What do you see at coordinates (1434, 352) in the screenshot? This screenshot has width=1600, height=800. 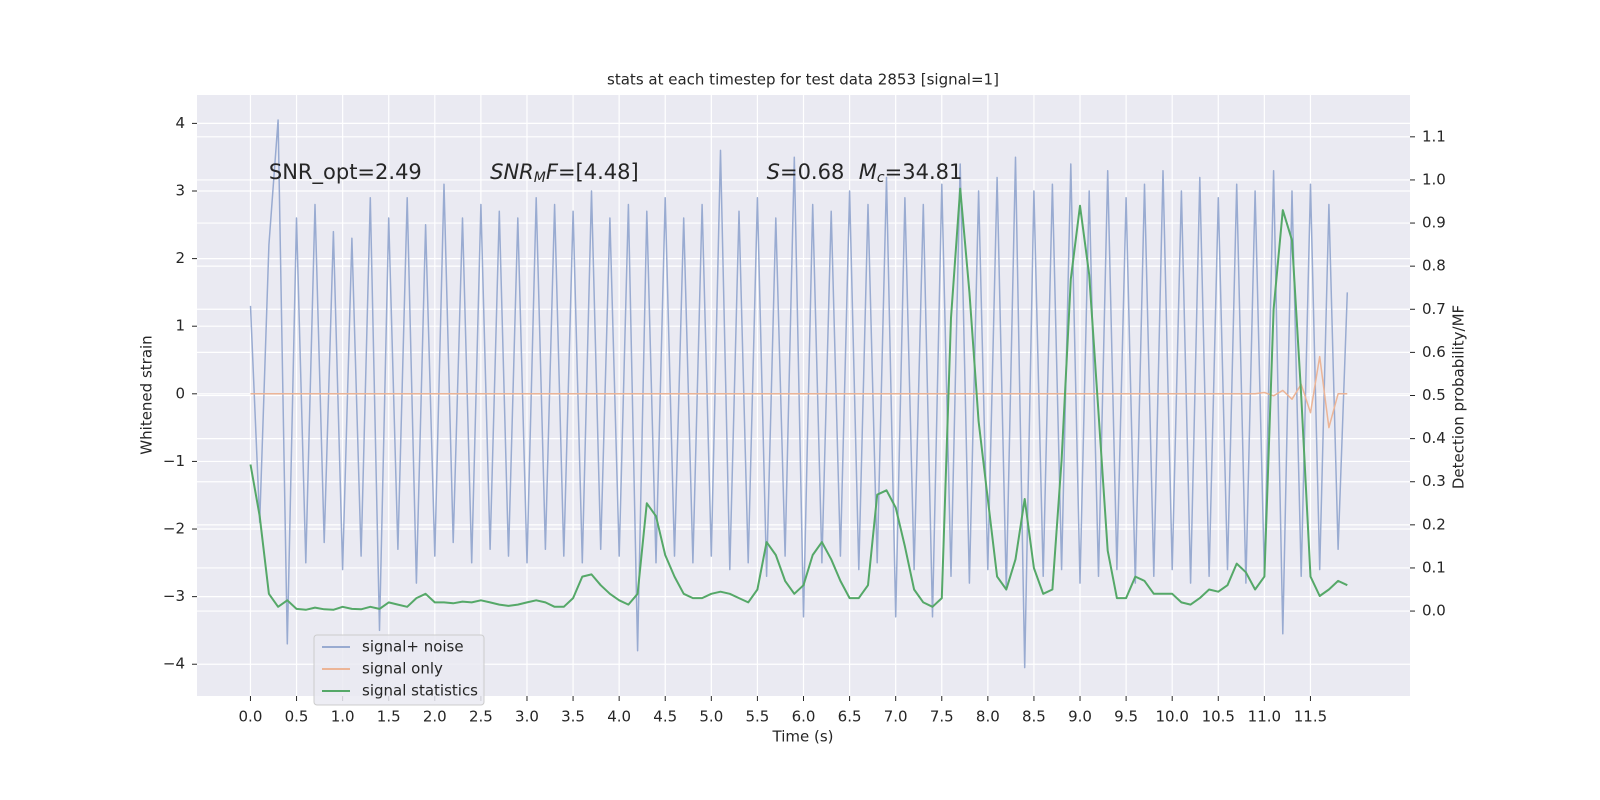 I see `y2-tick-label: 0.6` at bounding box center [1434, 352].